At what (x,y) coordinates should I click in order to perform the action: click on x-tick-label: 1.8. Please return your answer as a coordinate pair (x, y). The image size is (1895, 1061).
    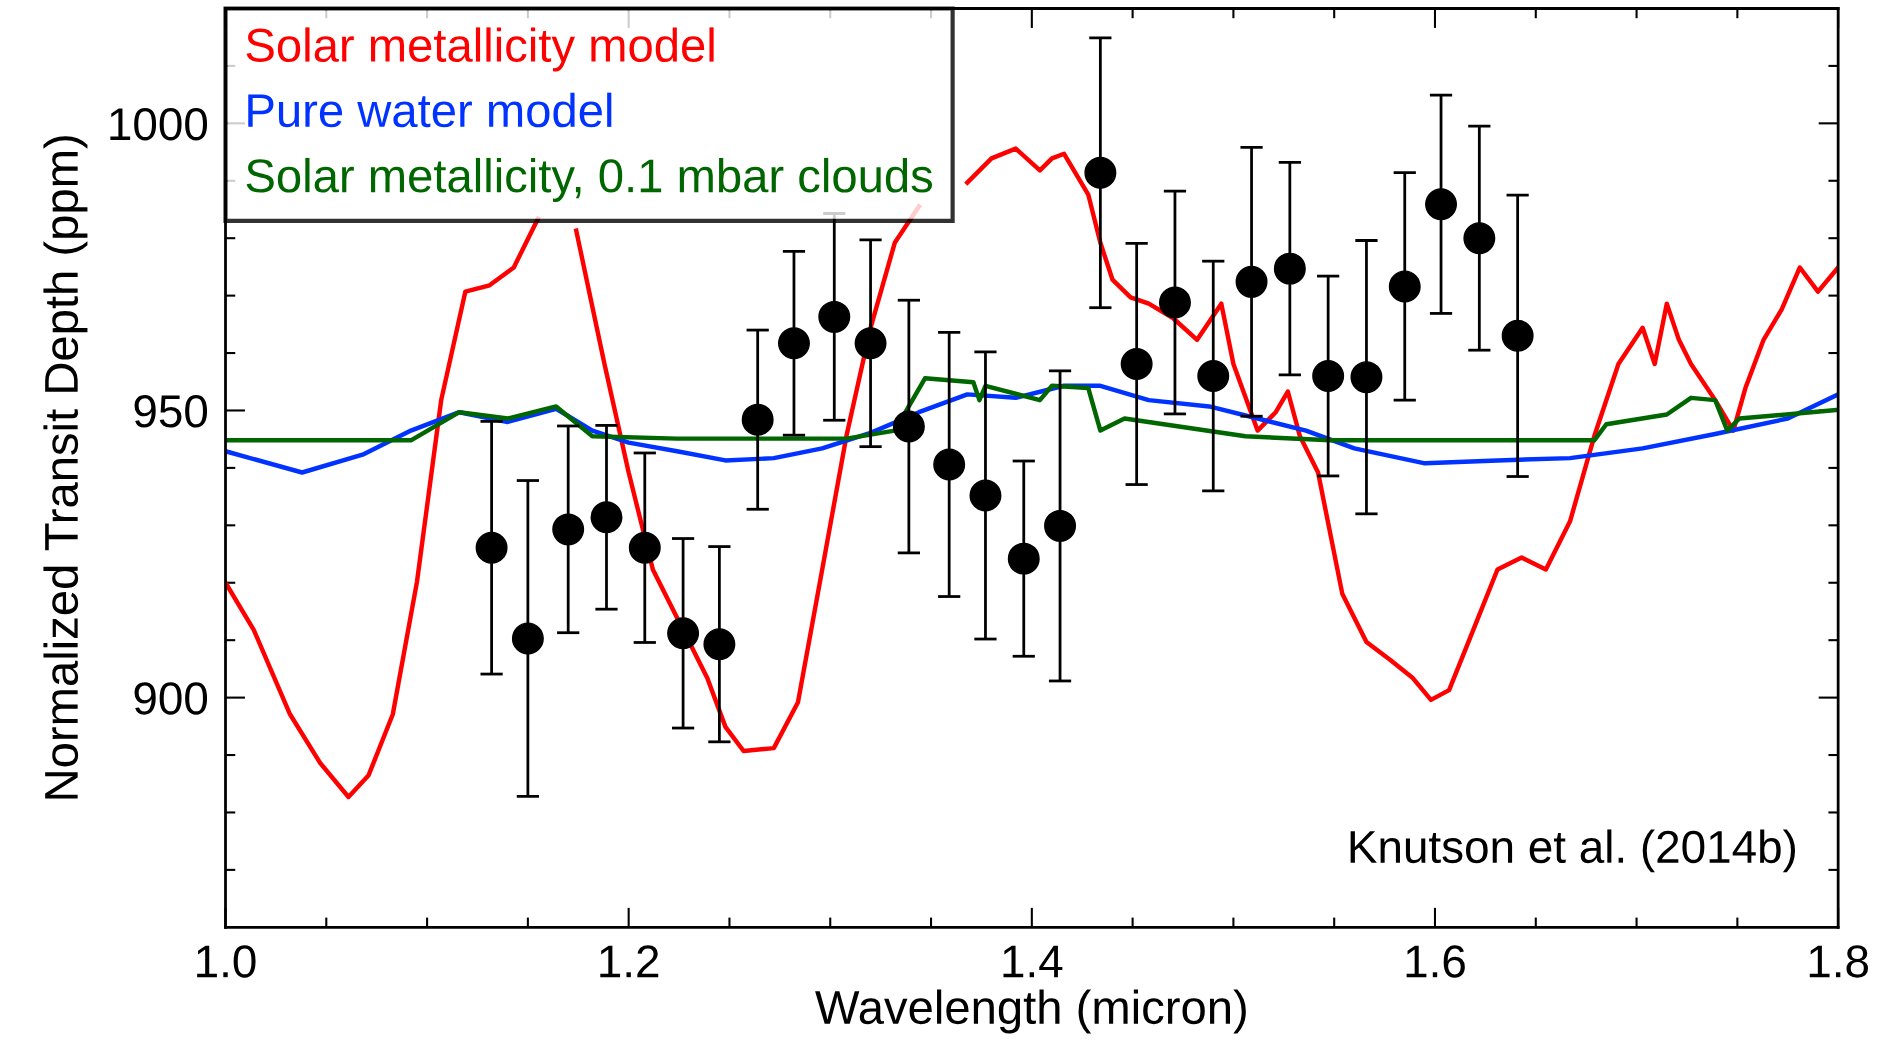
    Looking at the image, I should click on (1839, 961).